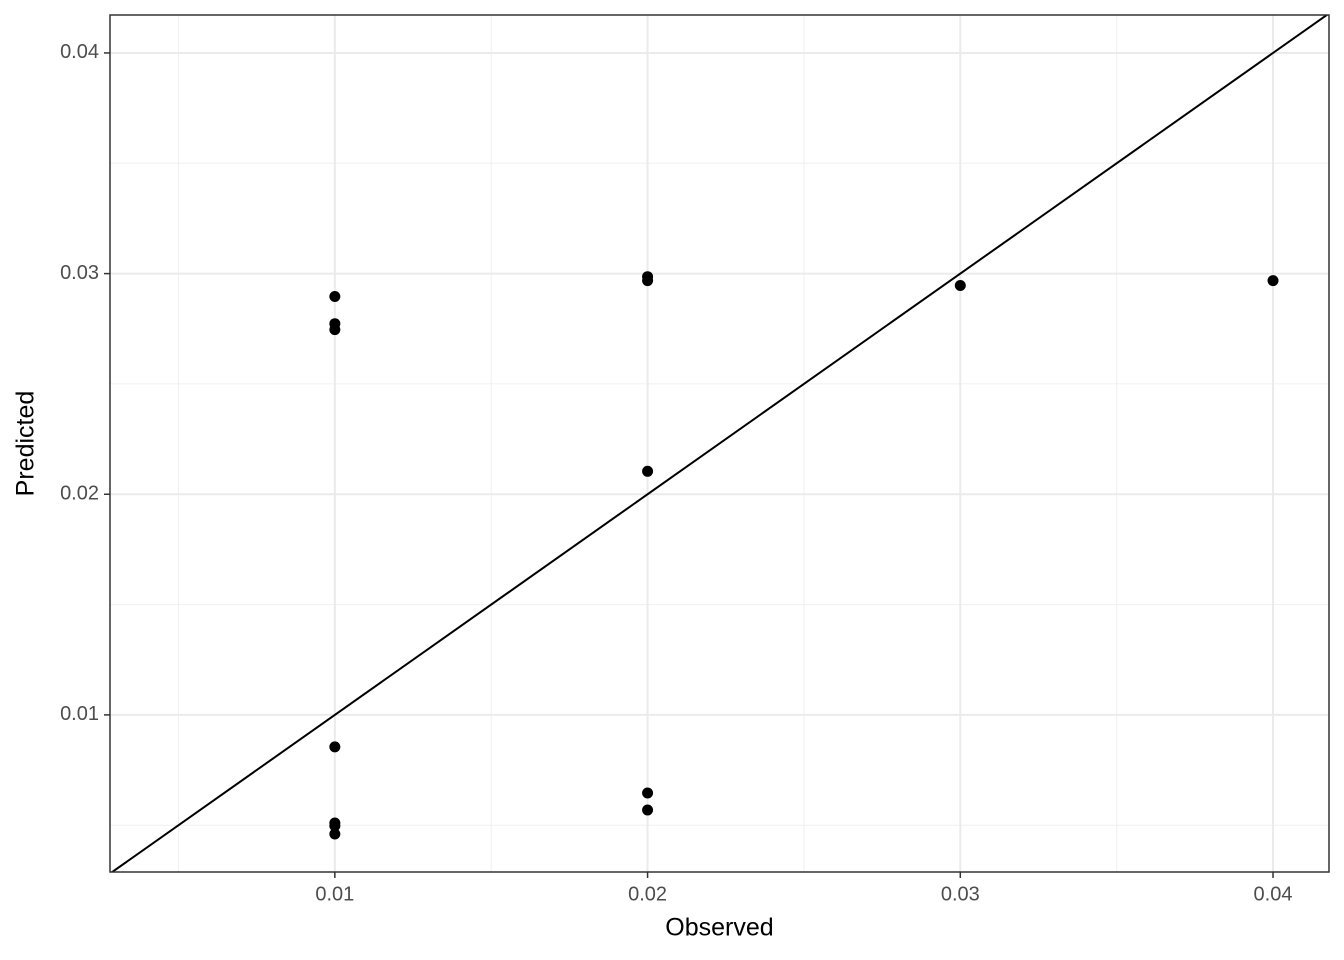  Describe the element at coordinates (79, 714) in the screenshot. I see `y-tick-label: 0.01` at that location.